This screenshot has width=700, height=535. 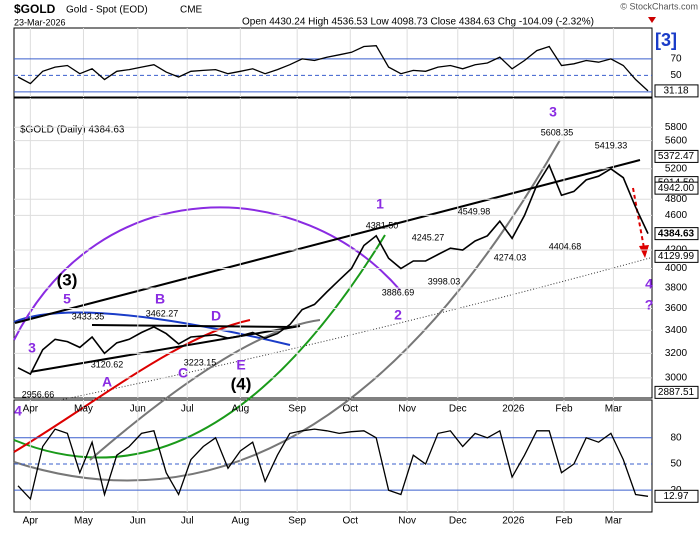 I want to click on price-marker-label: 5372.47, so click(x=676, y=156).